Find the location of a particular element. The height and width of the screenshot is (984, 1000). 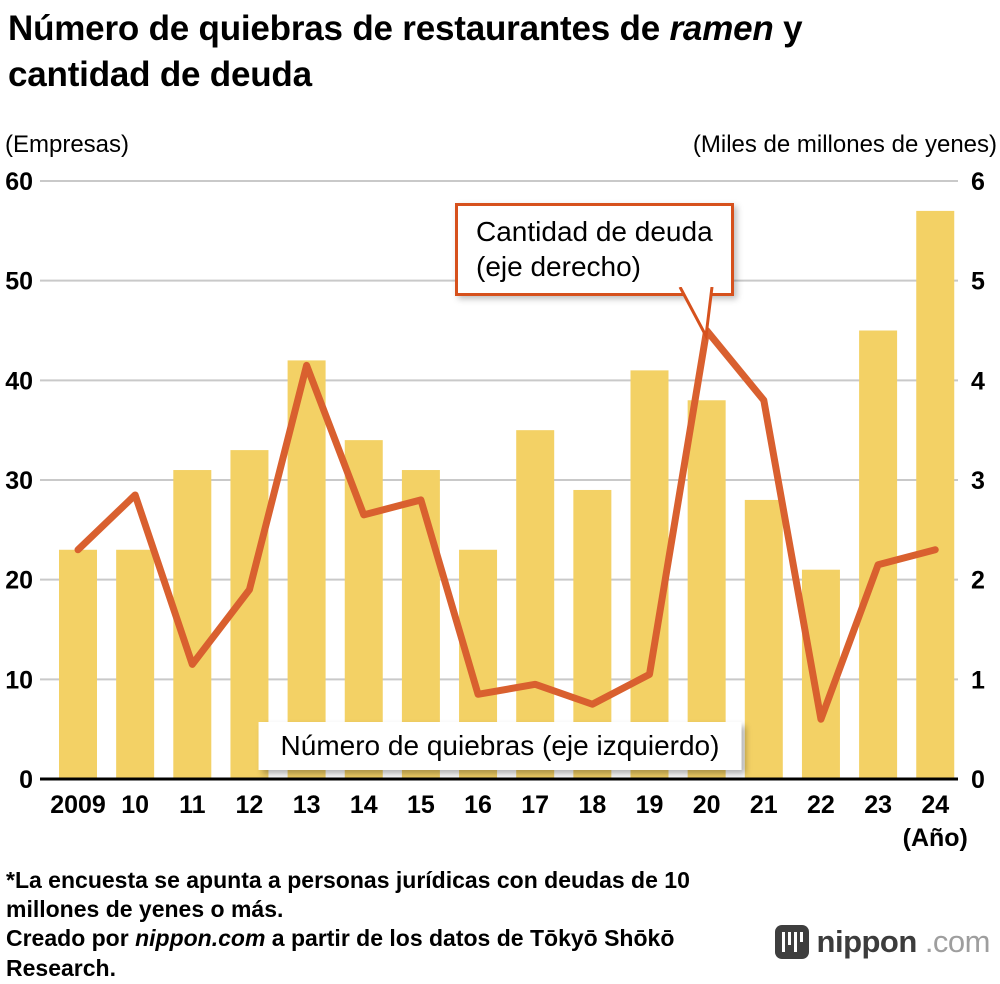

right-axis-tick: 1 is located at coordinates (978, 680).